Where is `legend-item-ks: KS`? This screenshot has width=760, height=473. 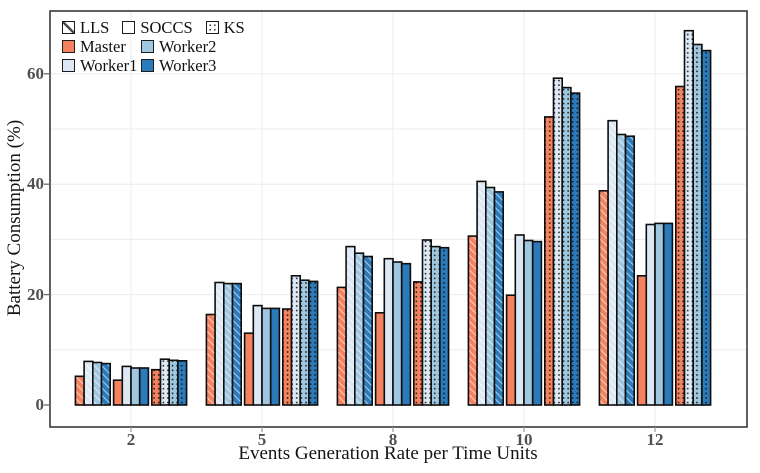
legend-item-ks: KS is located at coordinates (225, 27).